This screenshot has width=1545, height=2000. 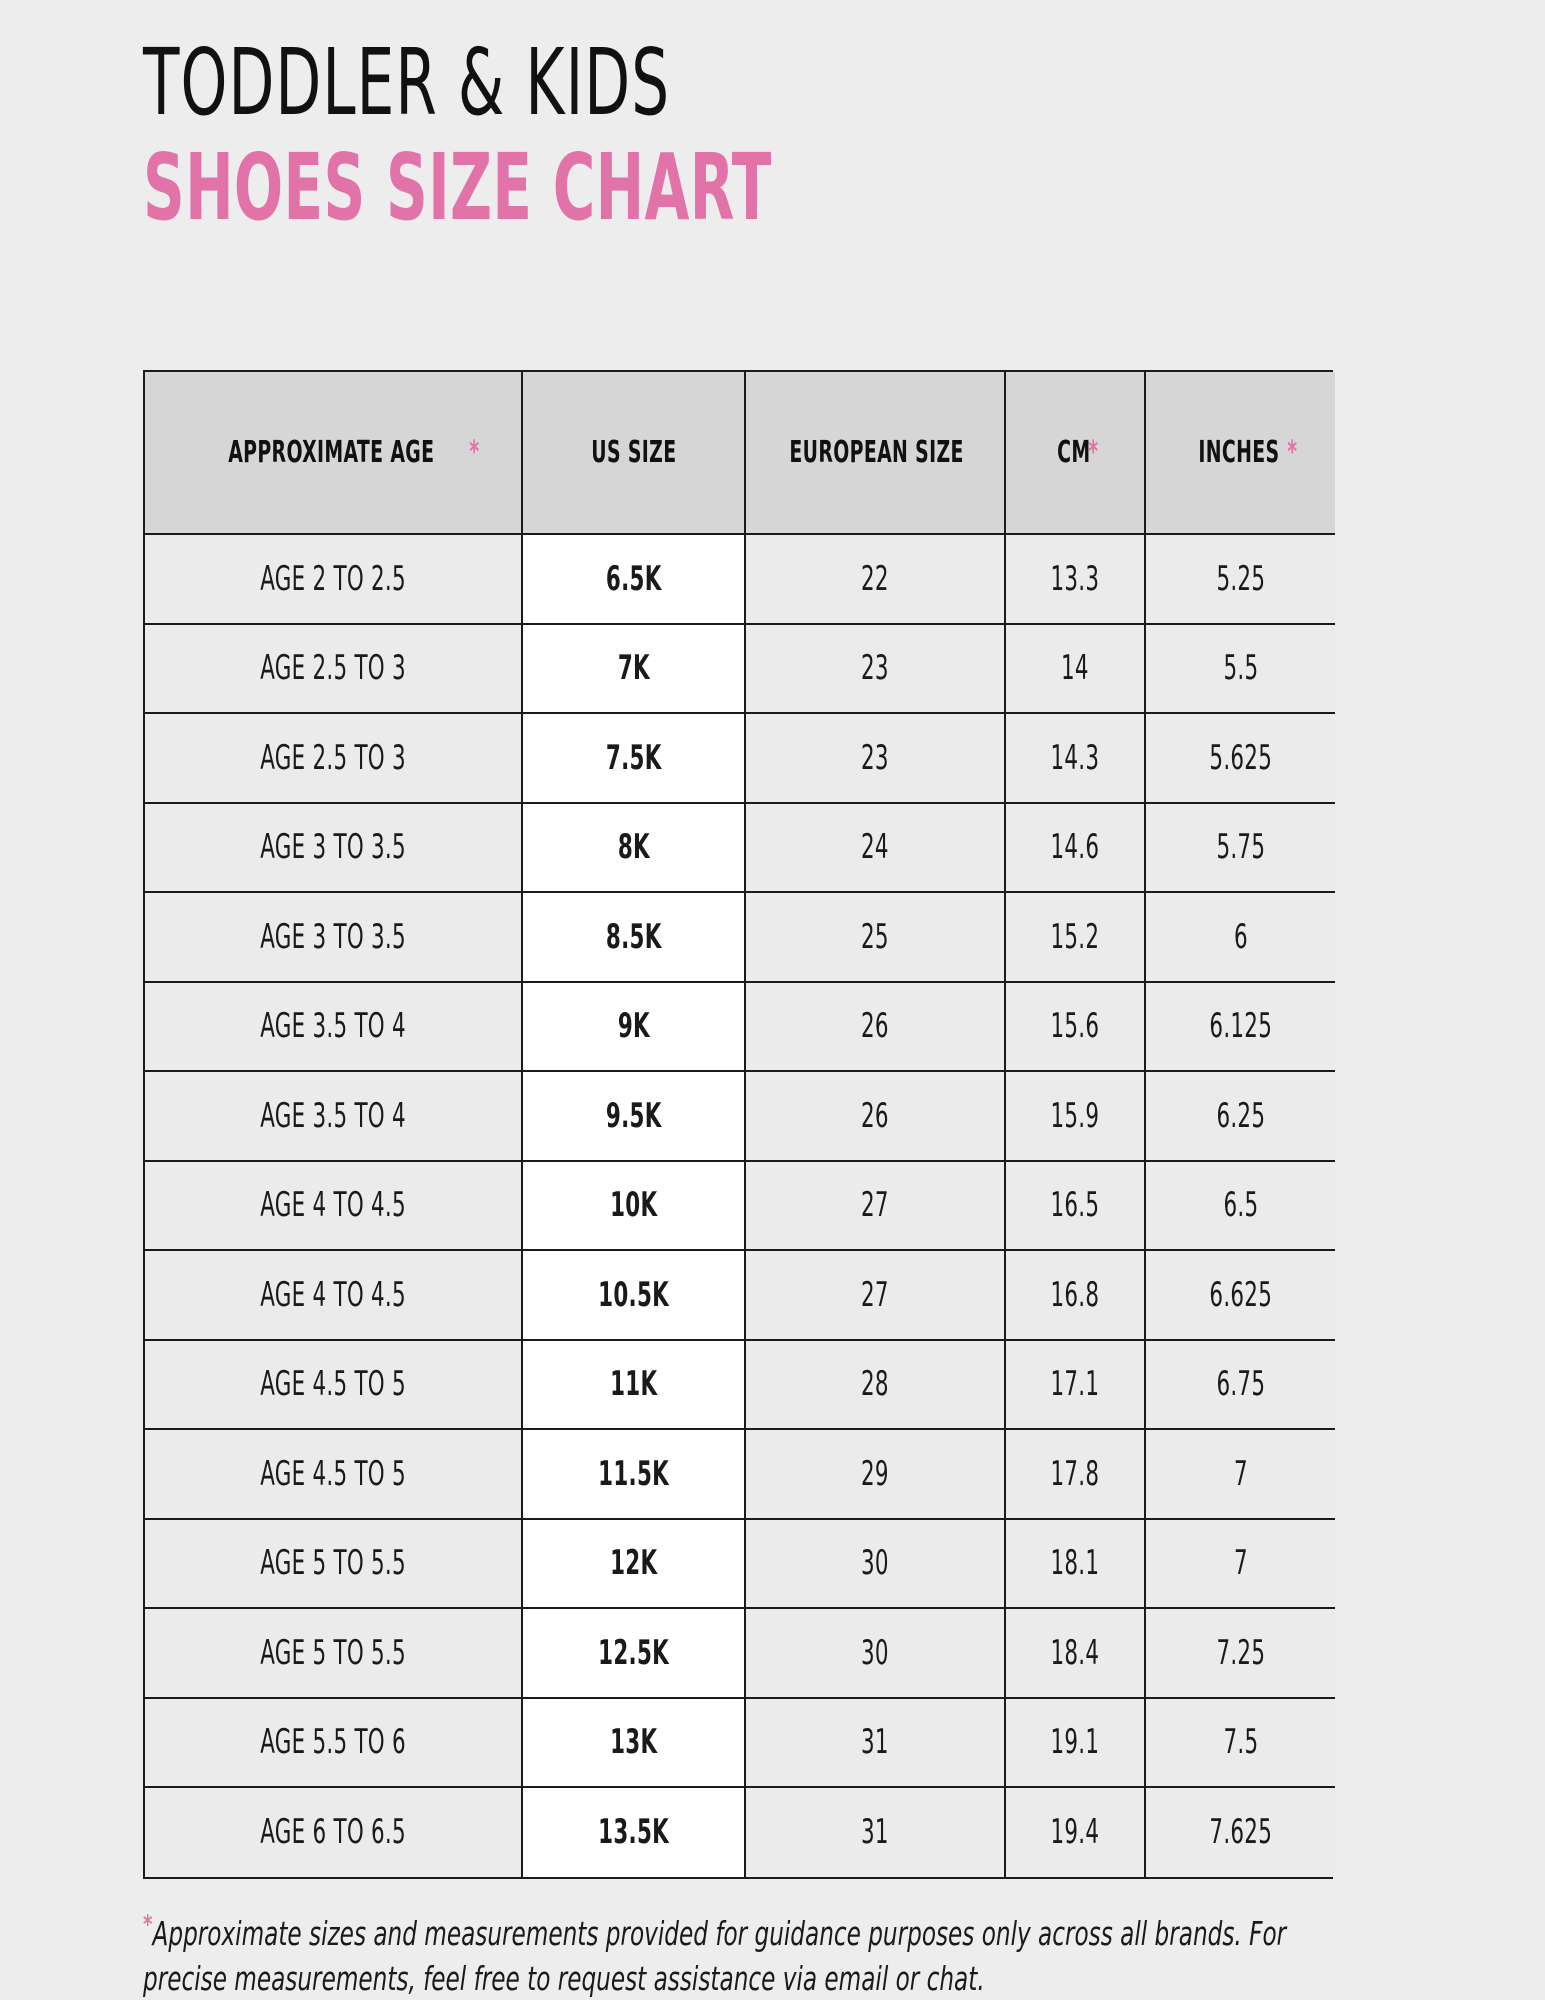 I want to click on cell-cm: 15.6, so click(x=1075, y=1026).